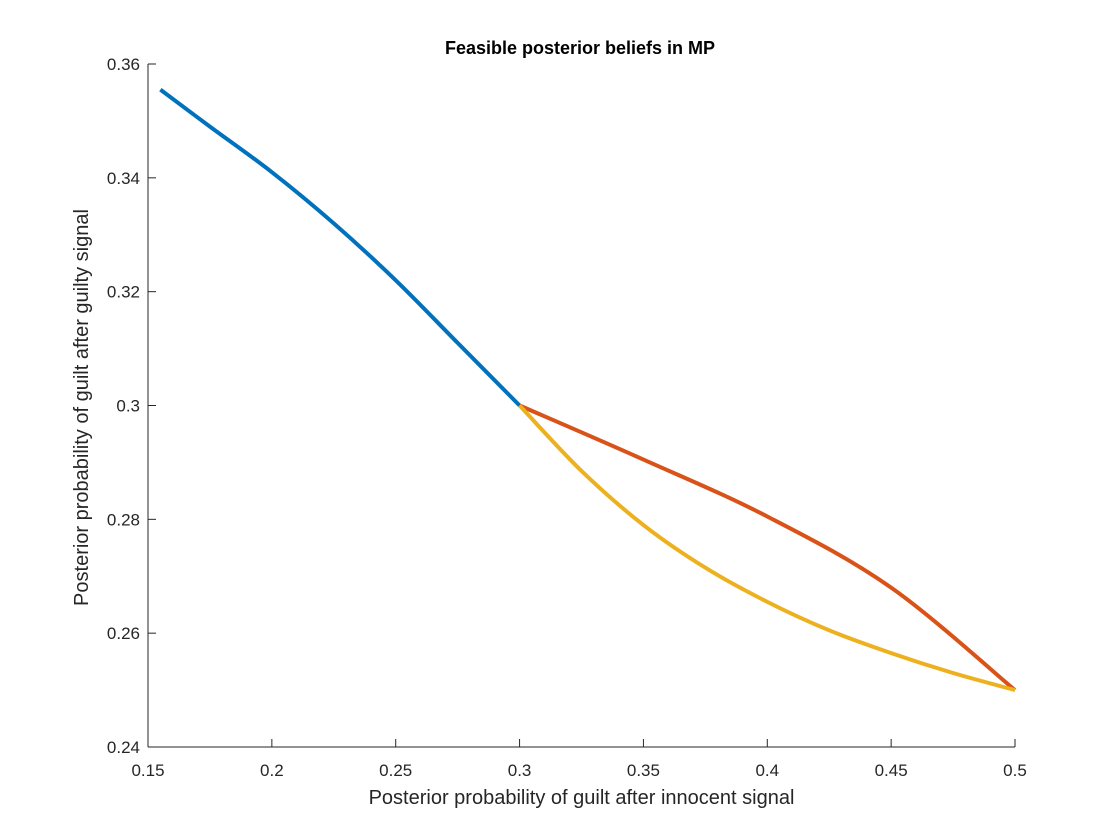 Image resolution: width=1120 pixels, height=840 pixels. I want to click on y-tick-label: 0.36, so click(123, 64).